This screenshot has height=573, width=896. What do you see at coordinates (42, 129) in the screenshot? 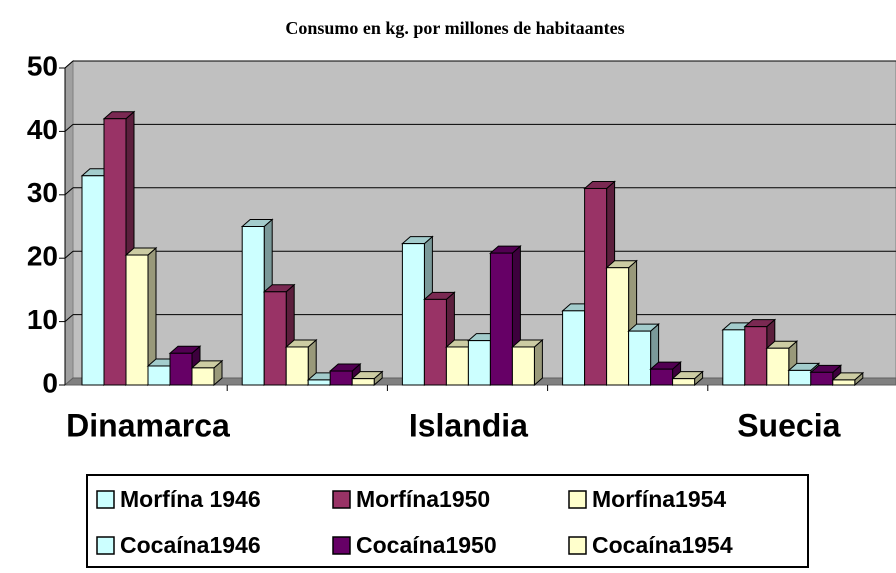
I see `y-tick-label: 40` at bounding box center [42, 129].